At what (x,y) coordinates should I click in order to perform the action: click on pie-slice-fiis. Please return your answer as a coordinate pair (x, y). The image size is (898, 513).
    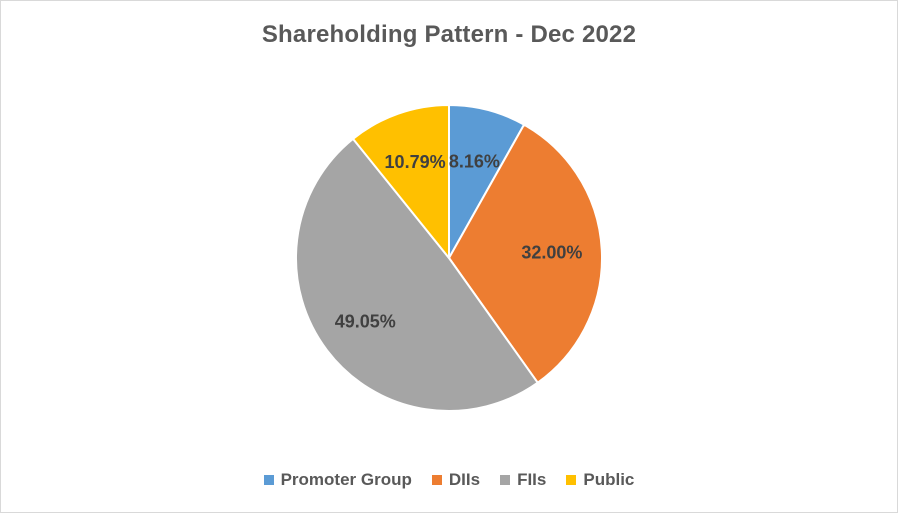
    Looking at the image, I should click on (417, 274).